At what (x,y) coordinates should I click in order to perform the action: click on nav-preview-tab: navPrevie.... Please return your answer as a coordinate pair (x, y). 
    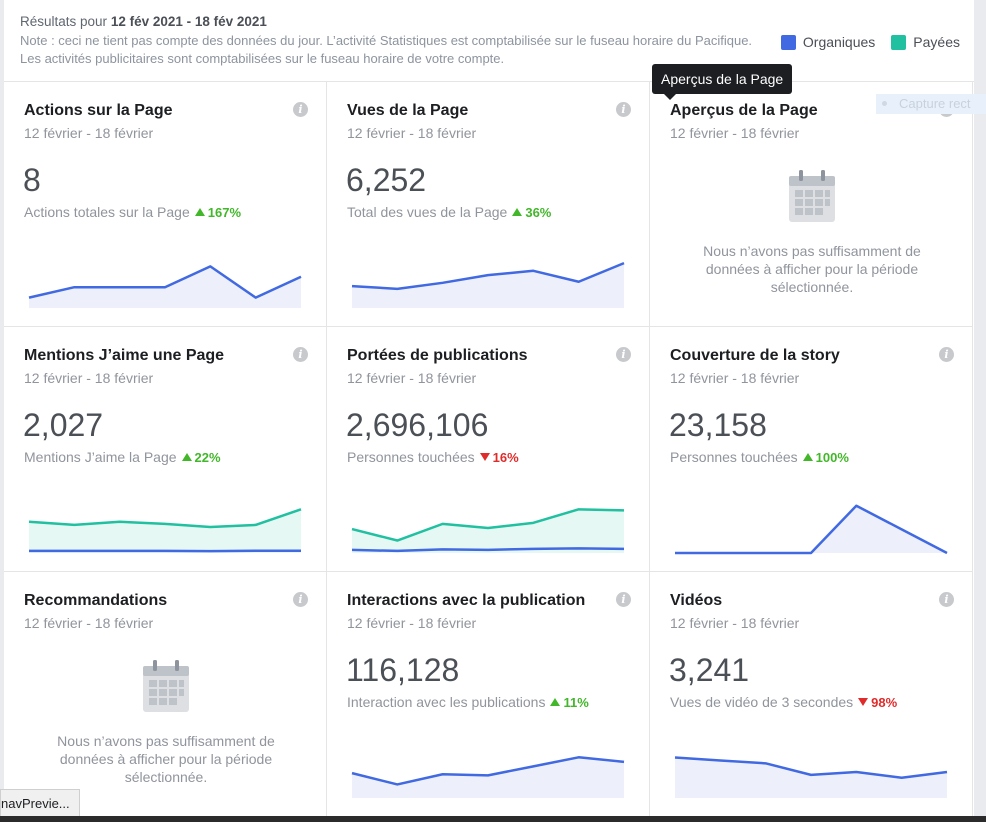
    Looking at the image, I should click on (40, 803).